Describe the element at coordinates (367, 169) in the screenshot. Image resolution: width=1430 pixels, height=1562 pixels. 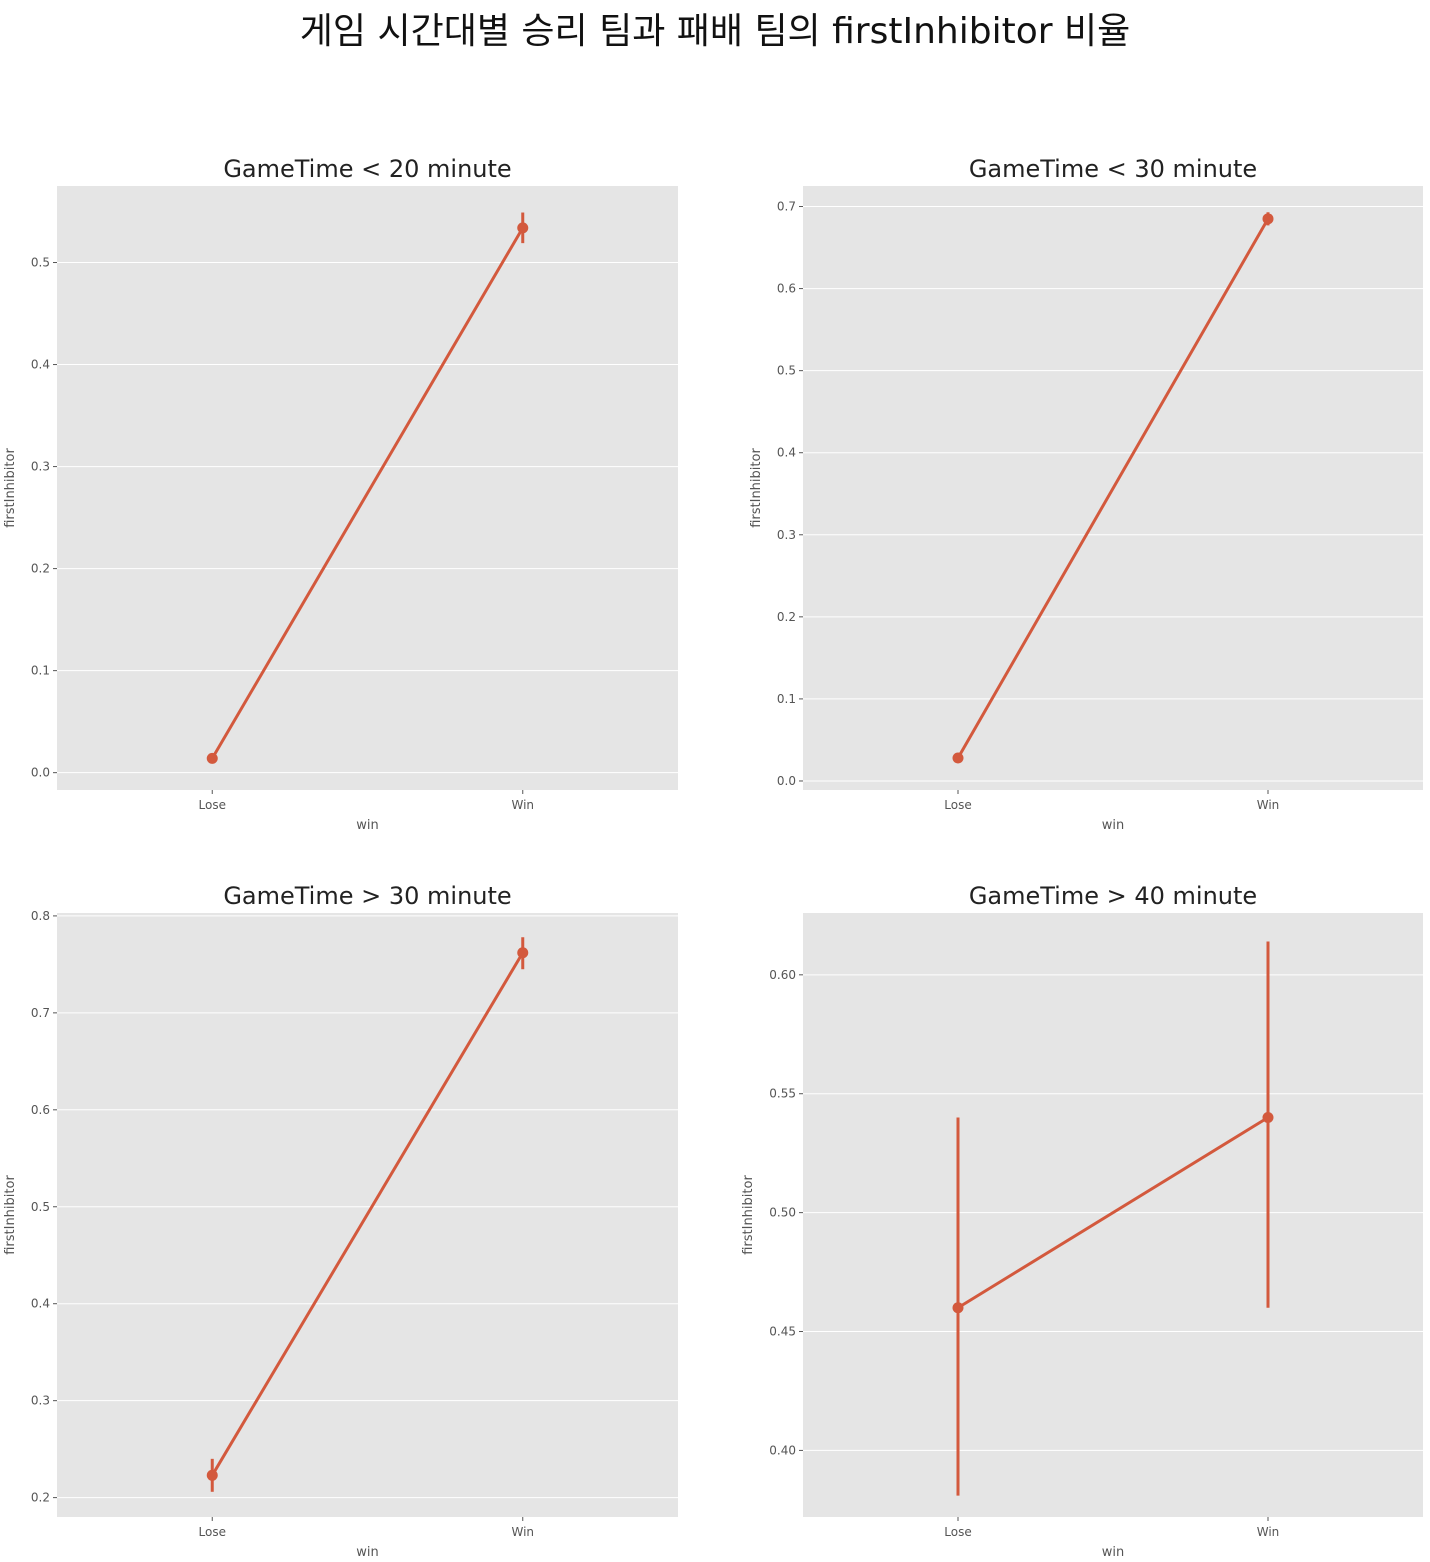
I see `subplot-title: GameTime < 20 minute` at that location.